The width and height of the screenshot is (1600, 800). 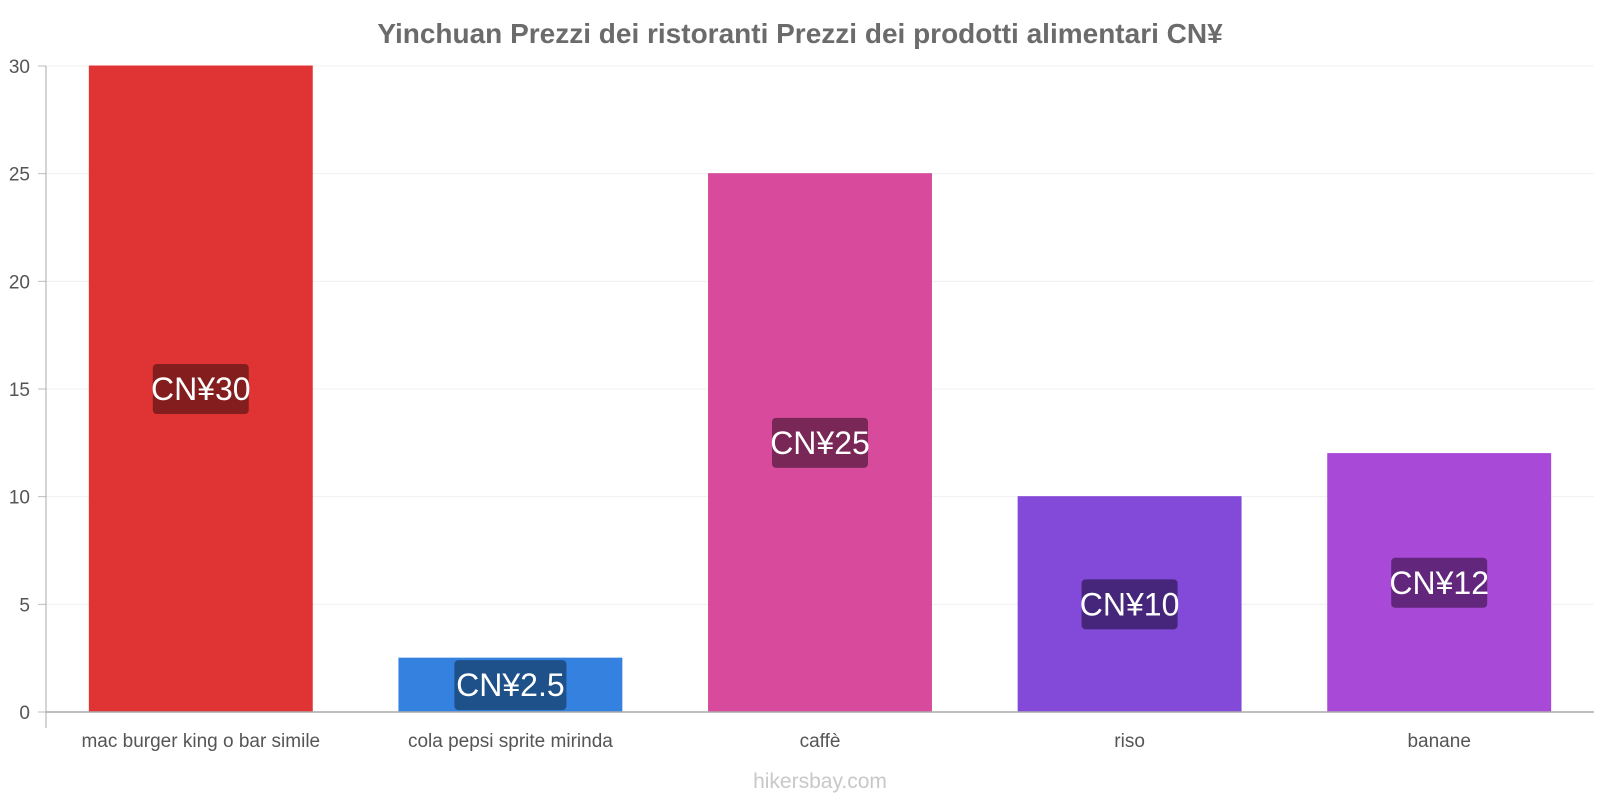 I want to click on x-tick-label: mac burger king o bar simile, so click(x=200, y=741).